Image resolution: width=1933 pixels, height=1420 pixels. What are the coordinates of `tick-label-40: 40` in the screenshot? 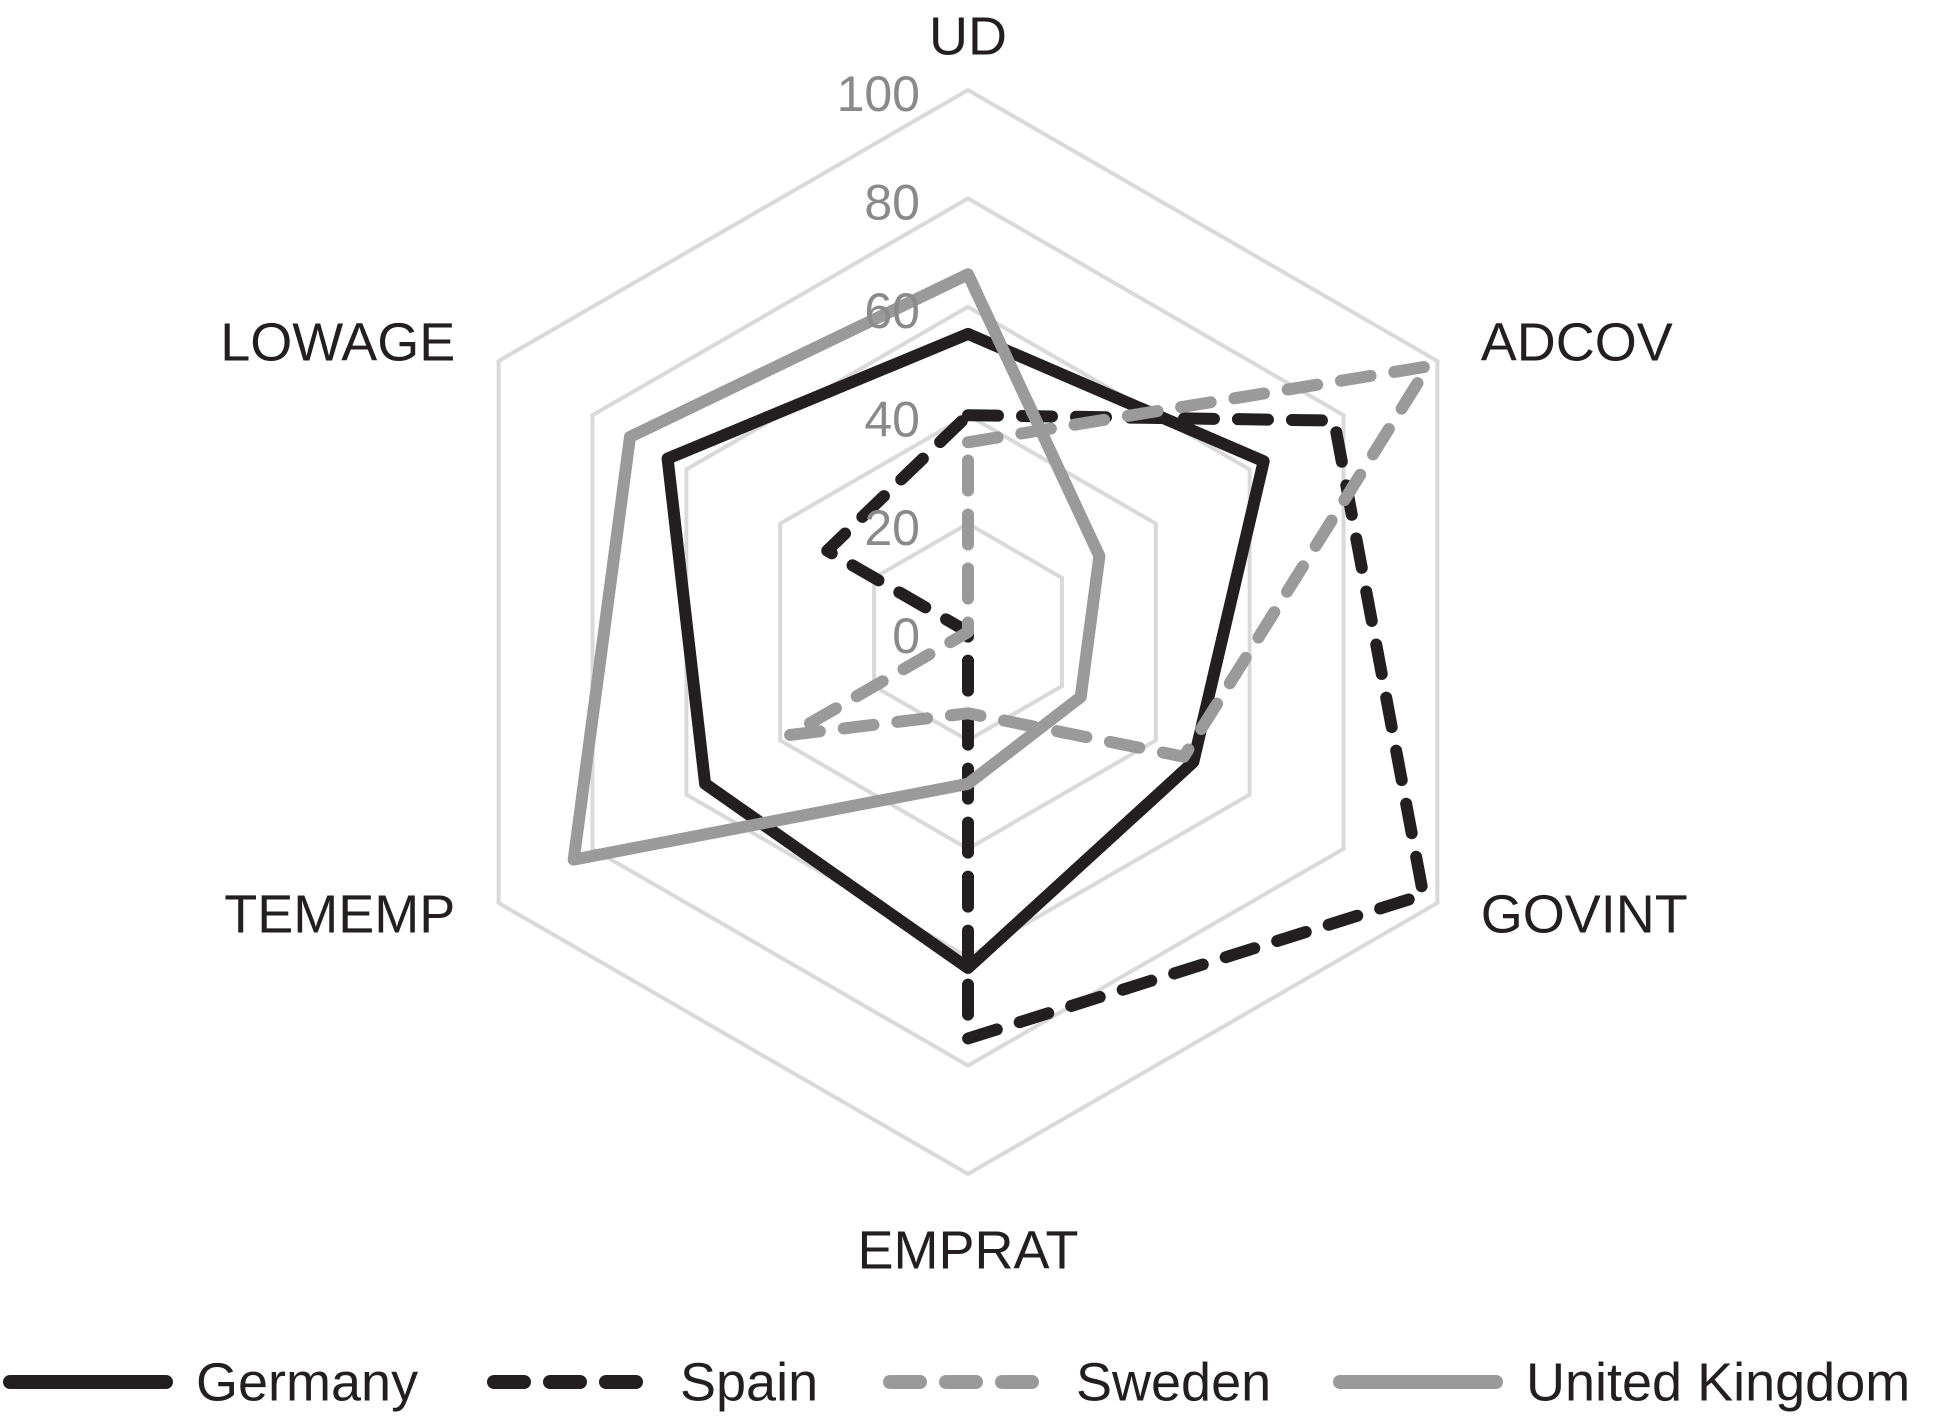 It's located at (892, 419).